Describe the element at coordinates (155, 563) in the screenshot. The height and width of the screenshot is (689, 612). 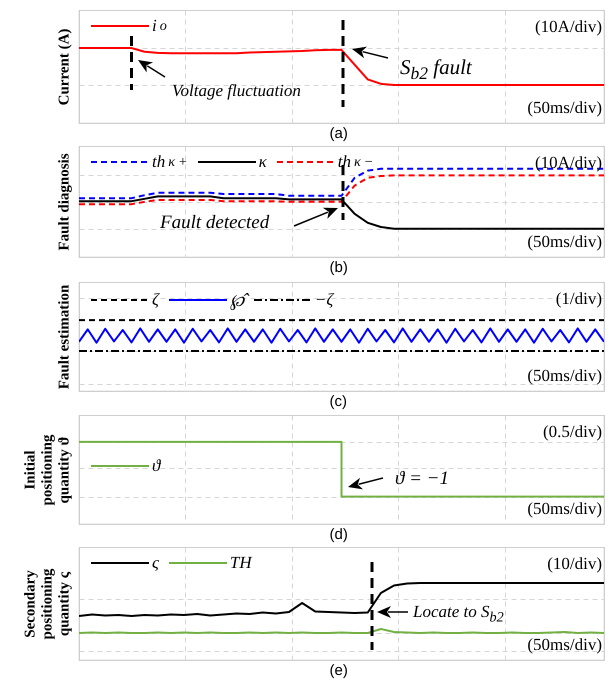
I see `legend-label: ς` at that location.